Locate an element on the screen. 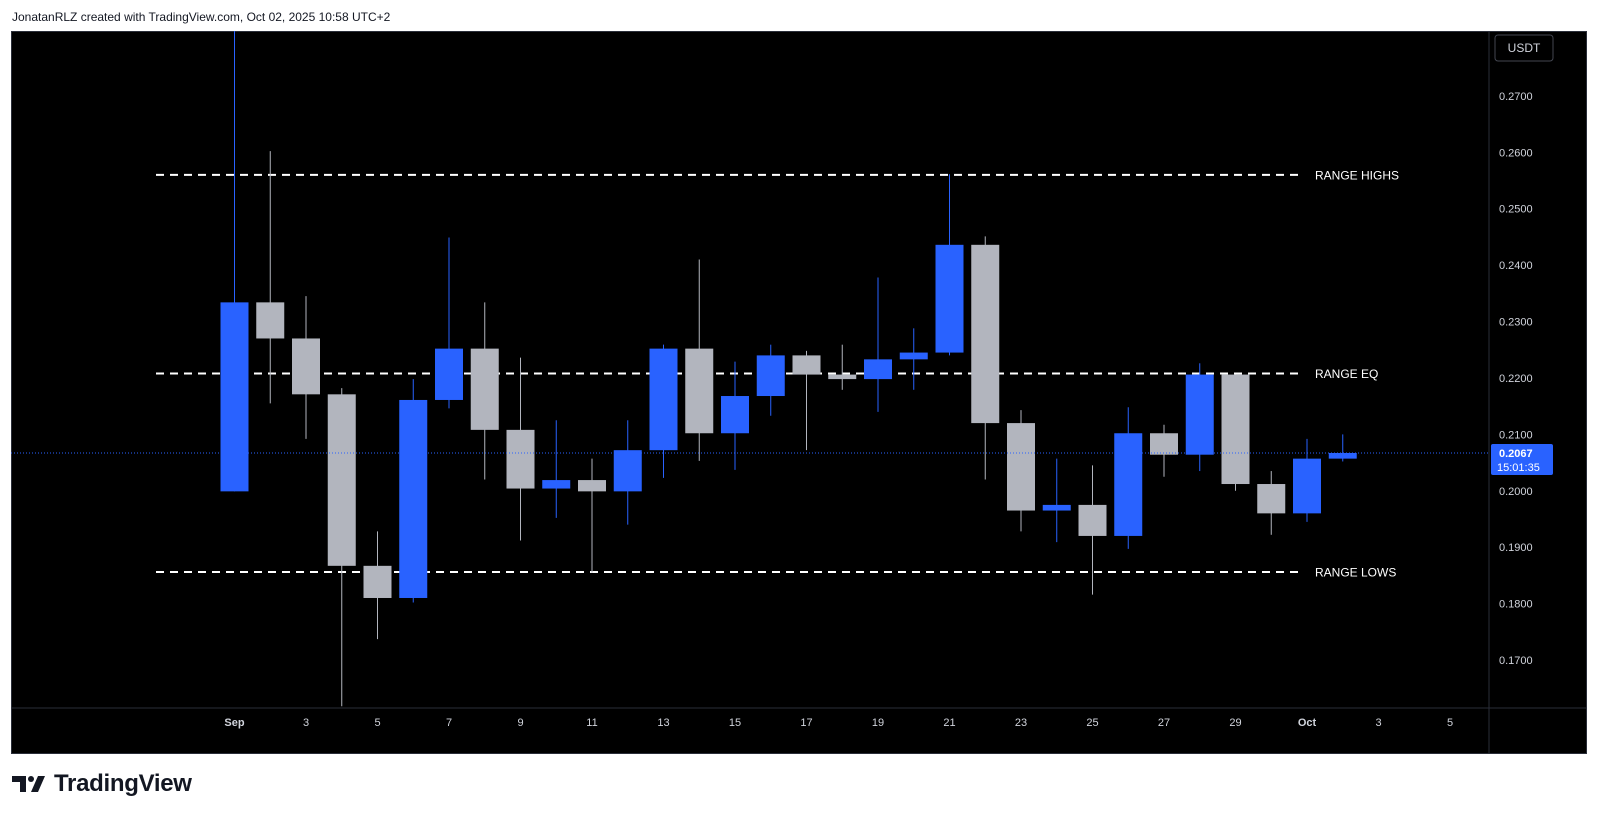  time-tick-label: 17 is located at coordinates (806, 723).